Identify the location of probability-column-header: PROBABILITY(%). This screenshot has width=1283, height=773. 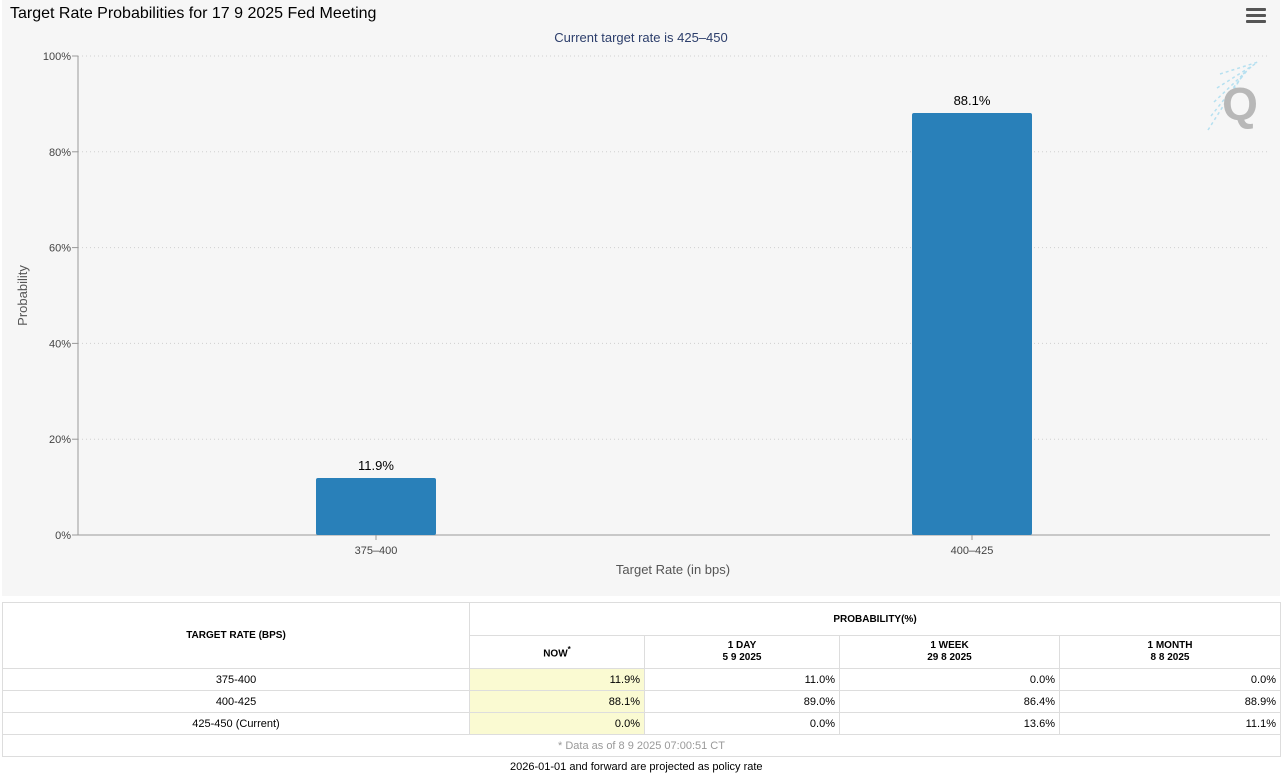
(875, 619).